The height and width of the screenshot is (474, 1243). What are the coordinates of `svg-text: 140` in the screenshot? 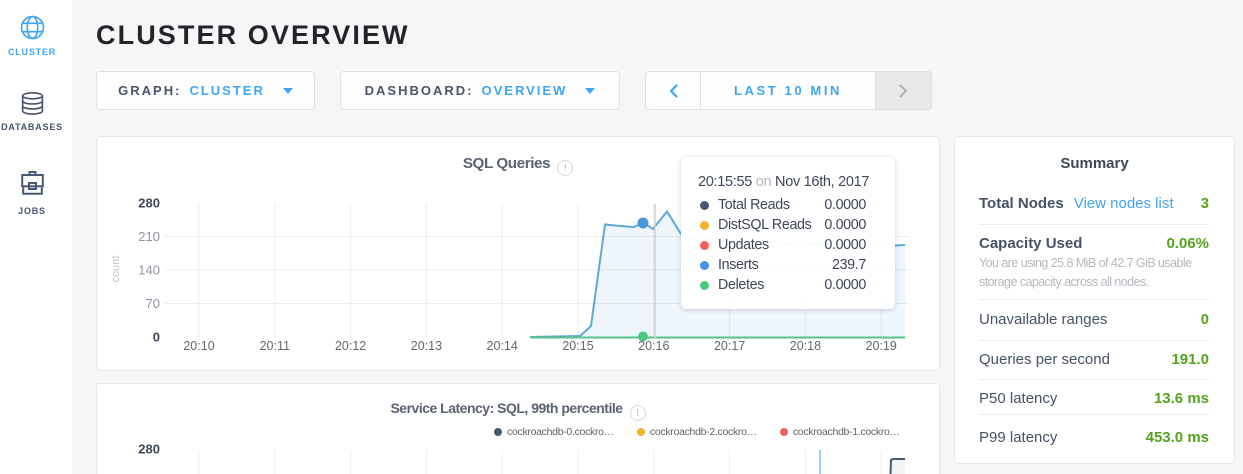 It's located at (149, 270).